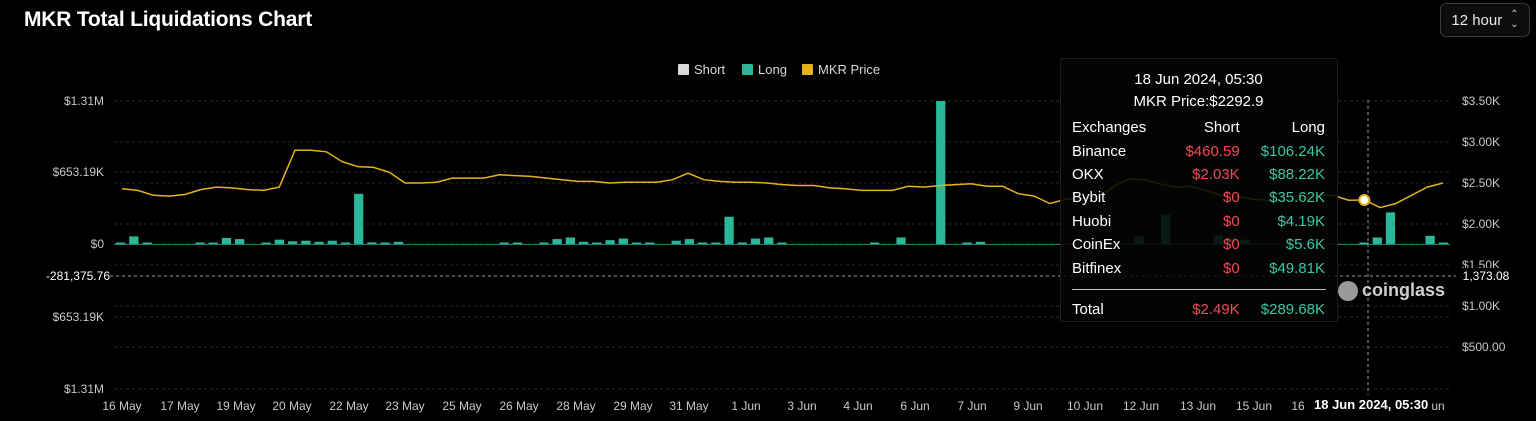  What do you see at coordinates (55, 276) in the screenshot?
I see `crosshair-left-value: -281,375.76` at bounding box center [55, 276].